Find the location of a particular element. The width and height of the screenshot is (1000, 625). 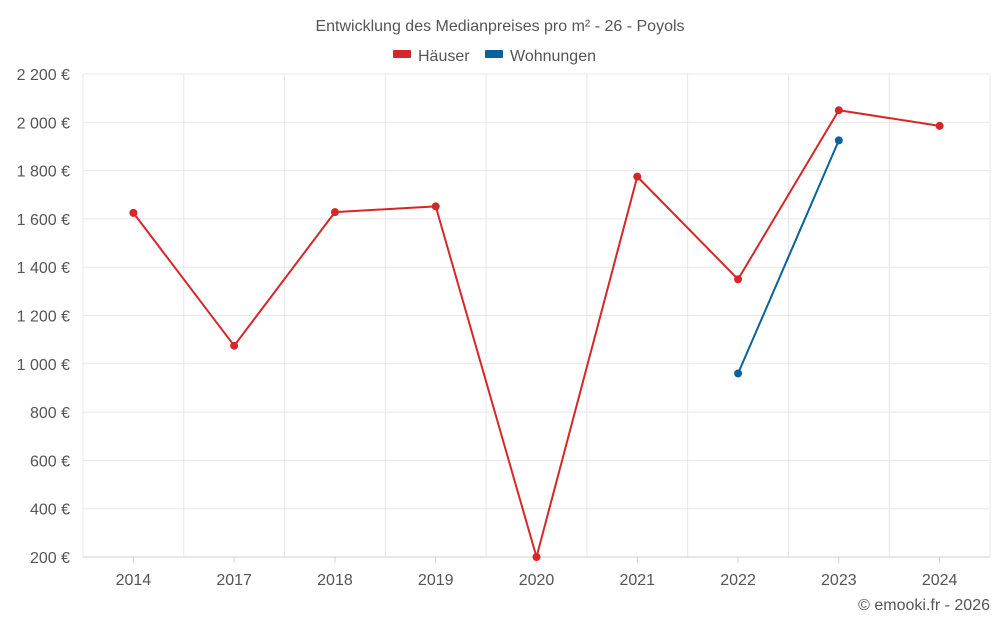

legend-label-wohnungen: Wohnungen is located at coordinates (553, 56).